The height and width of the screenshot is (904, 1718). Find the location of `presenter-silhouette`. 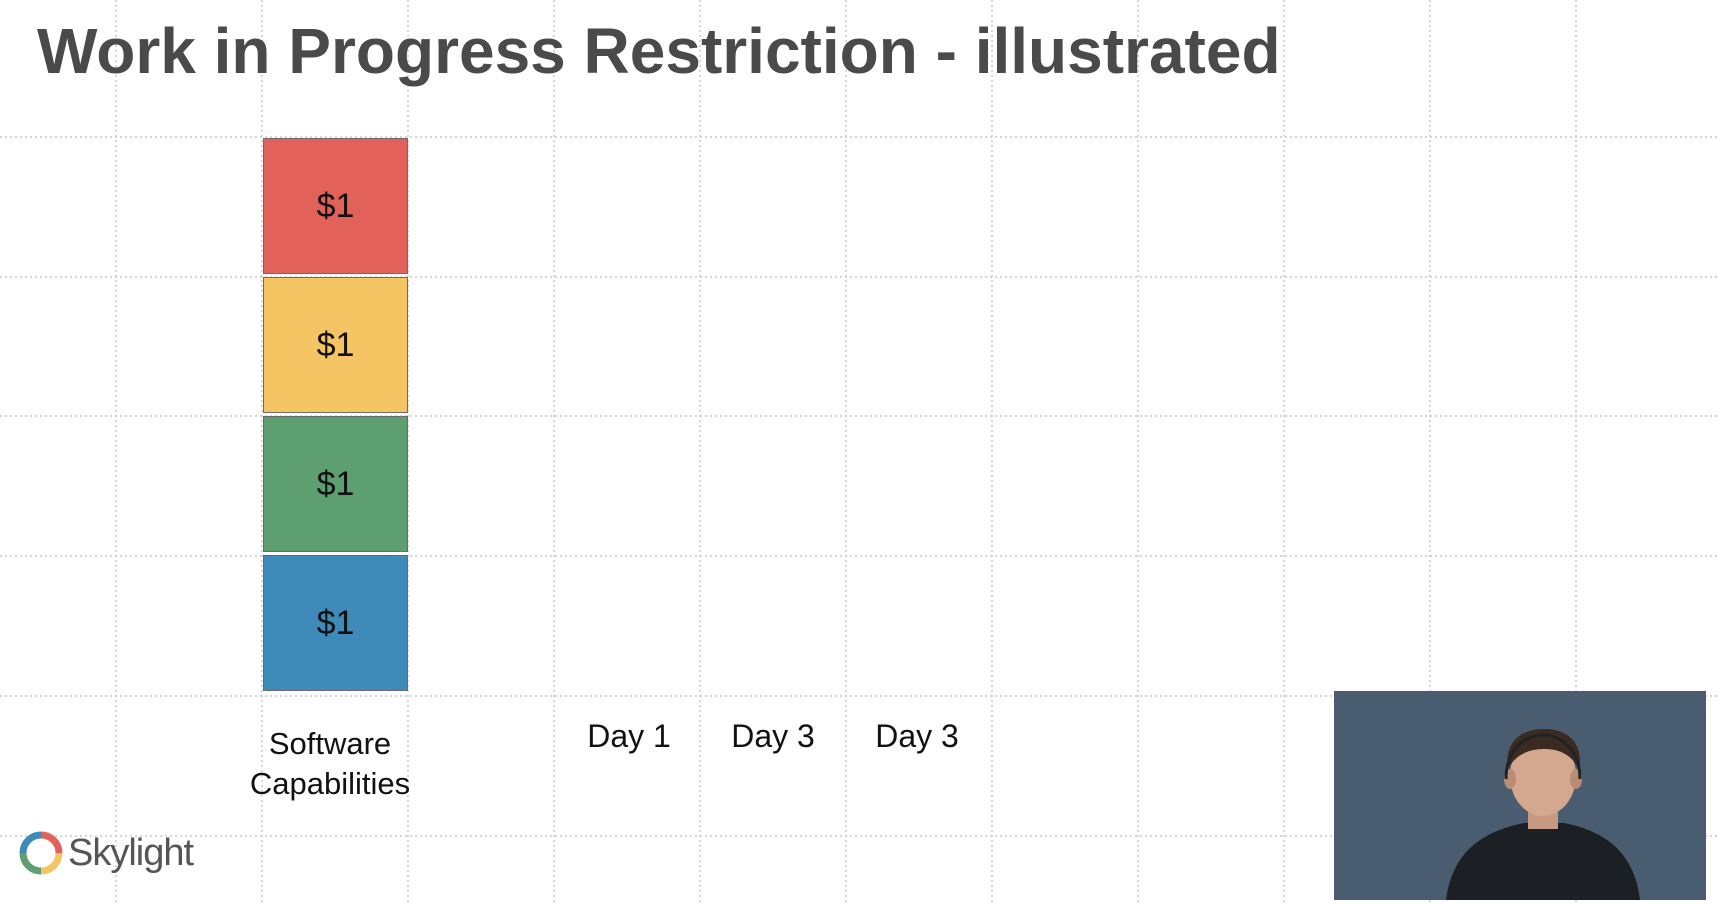

presenter-silhouette is located at coordinates (1520, 795).